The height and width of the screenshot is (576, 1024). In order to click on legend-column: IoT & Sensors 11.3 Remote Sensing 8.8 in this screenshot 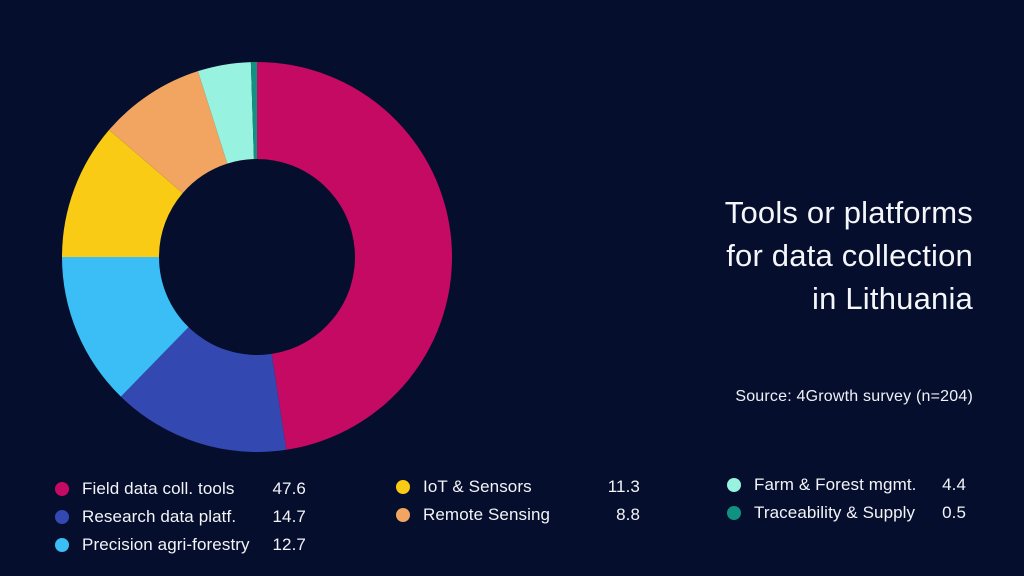, I will do `click(518, 501)`.